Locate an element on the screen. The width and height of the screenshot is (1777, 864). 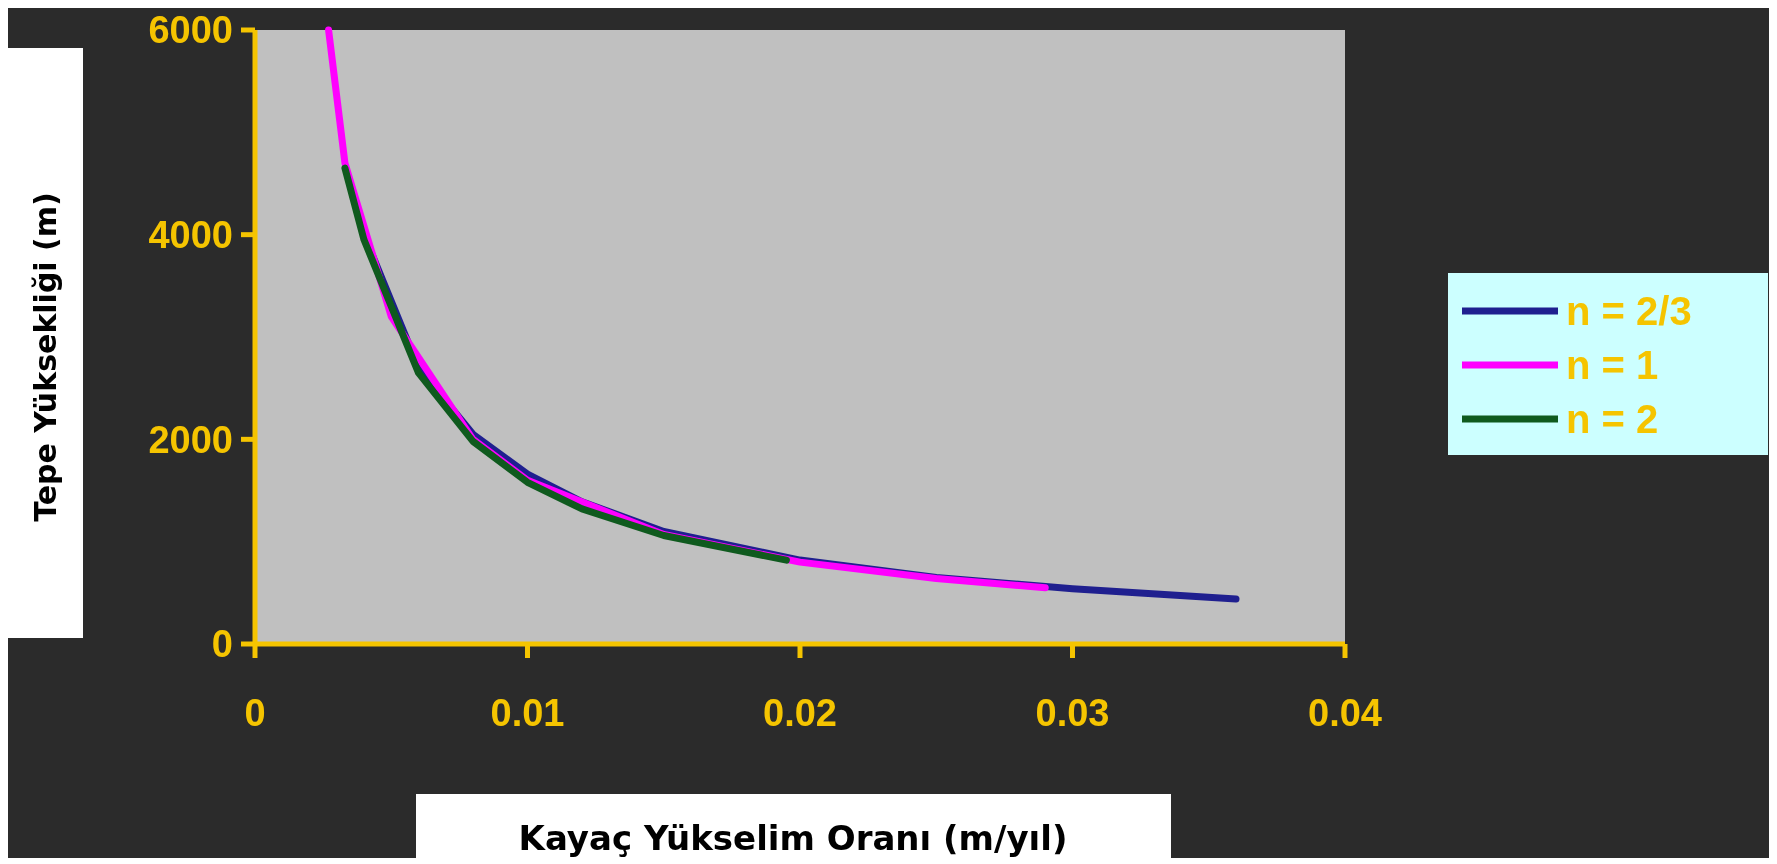
x-tick-label: 0.03 is located at coordinates (1072, 713).